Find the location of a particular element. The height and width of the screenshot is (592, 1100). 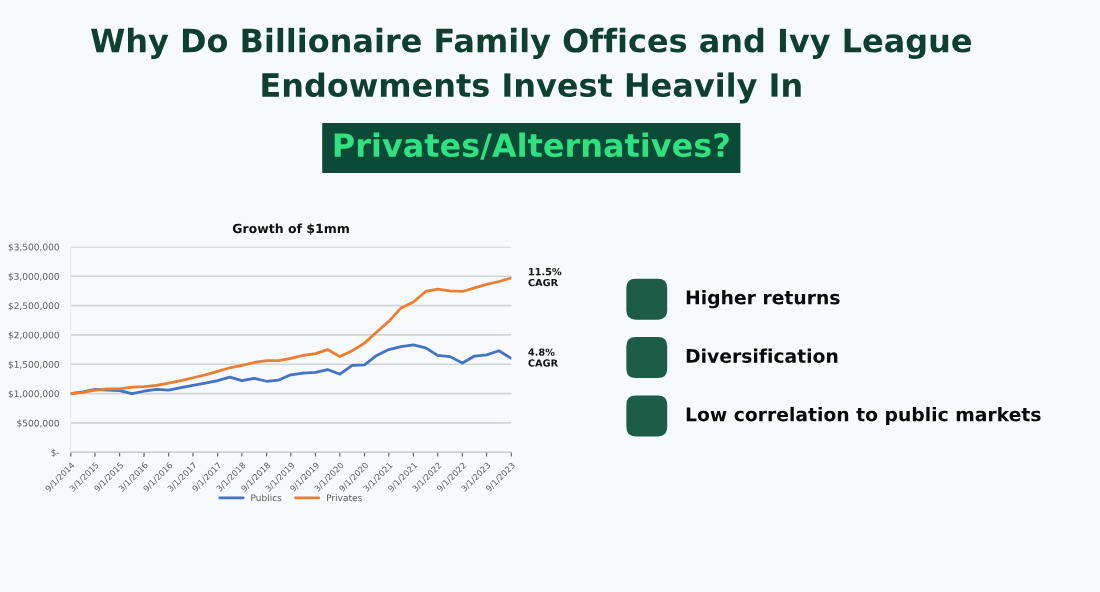

text: Why Do Billionaire Family Offices and Ivy League Endowments Invest Heavily In is located at coordinates (531, 65).